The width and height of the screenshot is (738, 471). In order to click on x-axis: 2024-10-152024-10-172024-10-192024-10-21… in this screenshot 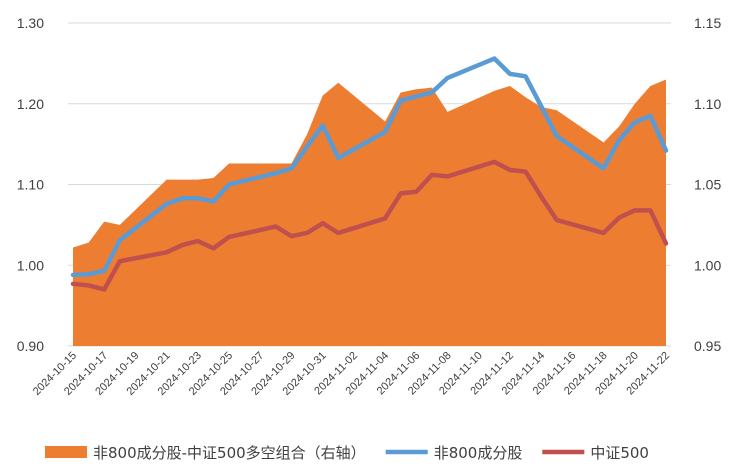, I will do `click(351, 374)`.